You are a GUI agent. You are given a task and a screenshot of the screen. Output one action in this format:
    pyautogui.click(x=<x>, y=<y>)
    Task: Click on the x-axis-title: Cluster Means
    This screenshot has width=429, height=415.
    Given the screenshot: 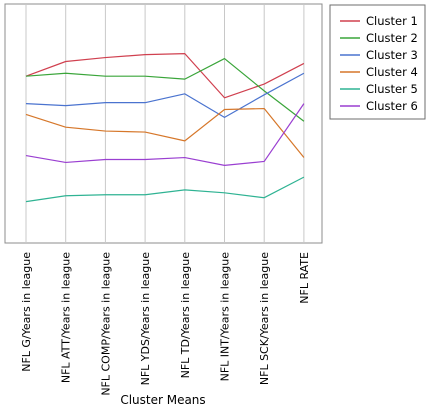 What is the action you would take?
    pyautogui.click(x=162, y=400)
    